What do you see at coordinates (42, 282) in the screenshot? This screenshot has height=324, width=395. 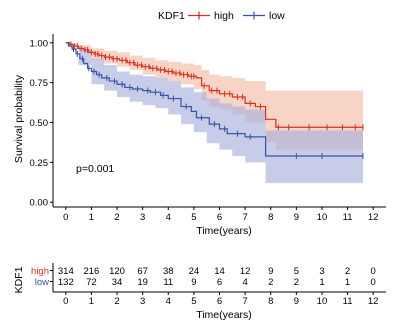 I see `risk-row-label-low: low` at bounding box center [42, 282].